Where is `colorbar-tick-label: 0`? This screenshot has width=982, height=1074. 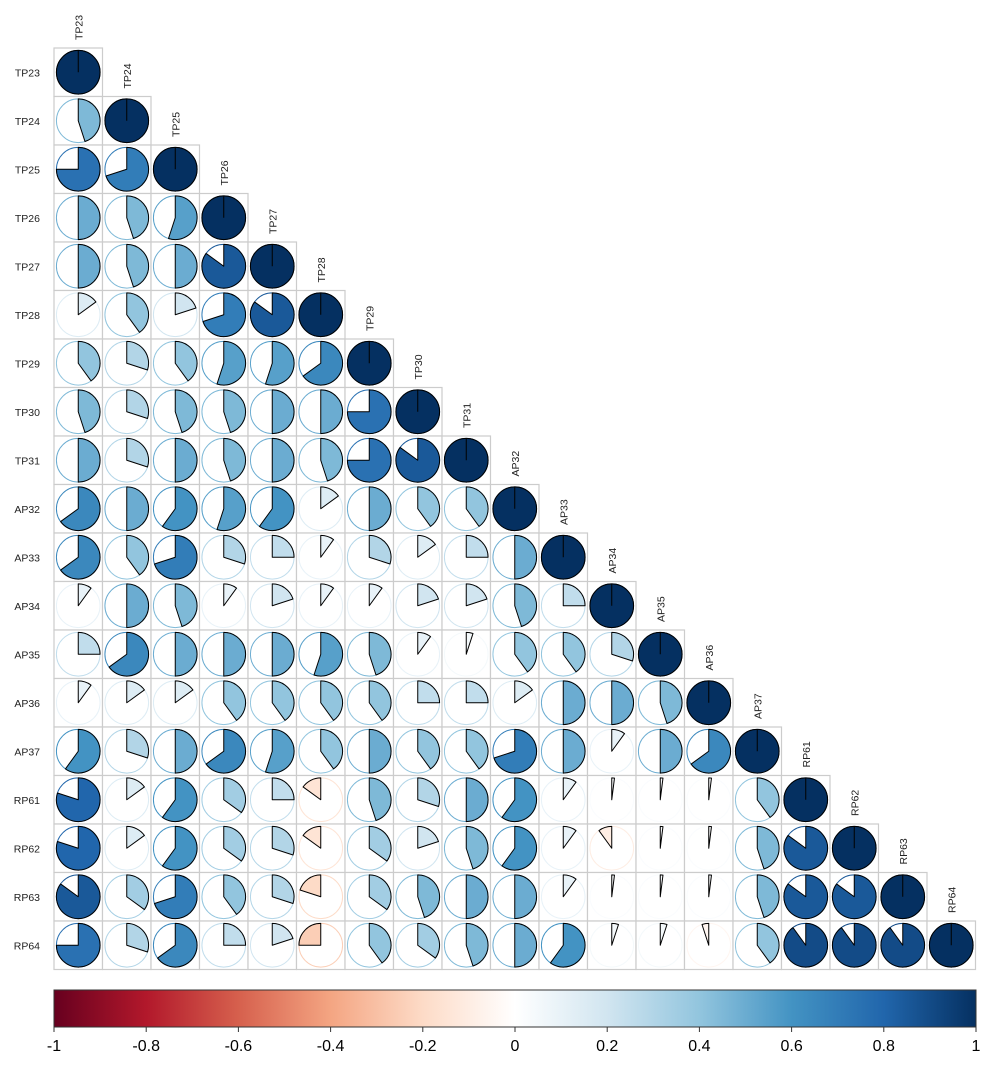 colorbar-tick-label: 0 is located at coordinates (515, 1046).